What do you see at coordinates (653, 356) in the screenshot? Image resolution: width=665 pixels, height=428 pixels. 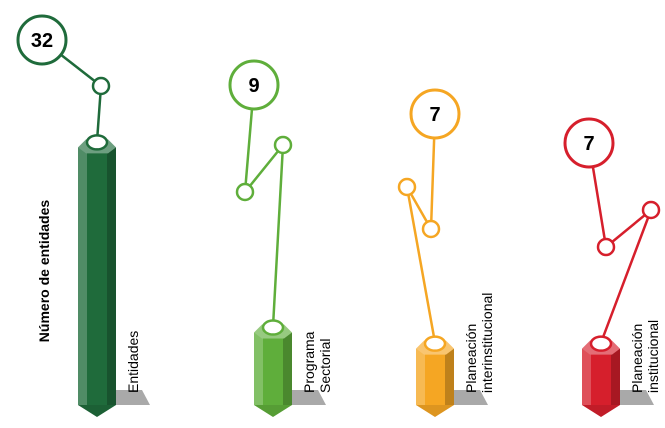 I see `category-label: institucional` at bounding box center [653, 356].